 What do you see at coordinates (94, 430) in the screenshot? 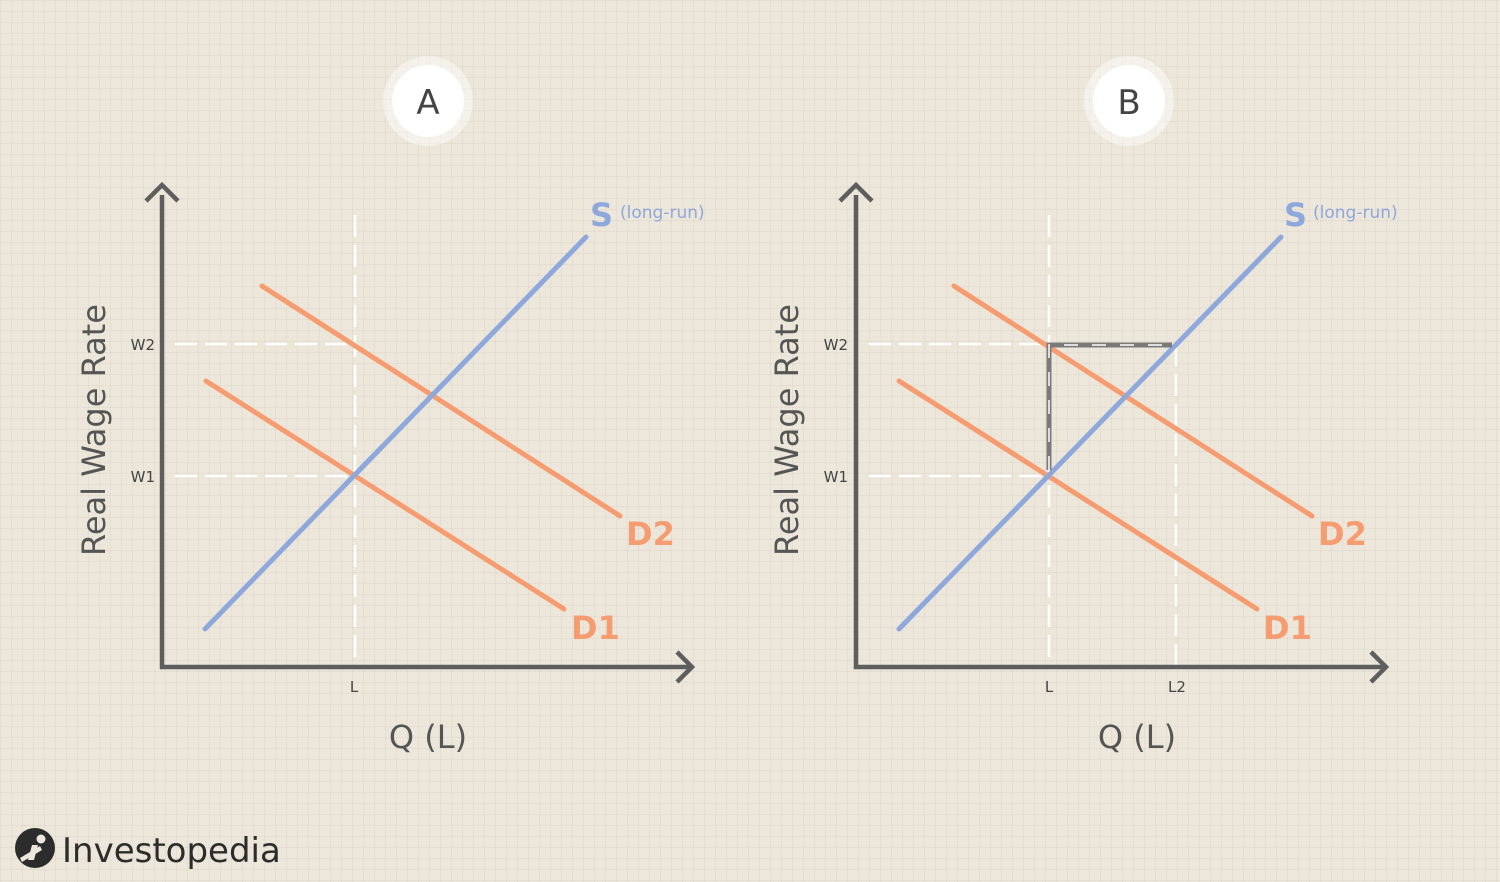
I see `panel-a-y-axis-title: Real Wage Rate` at bounding box center [94, 430].